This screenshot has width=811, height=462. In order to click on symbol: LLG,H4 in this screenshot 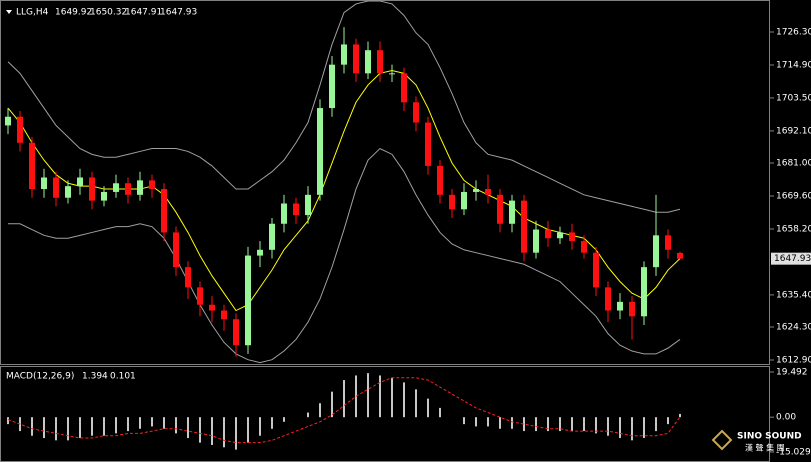, I will do `click(32, 13)`.